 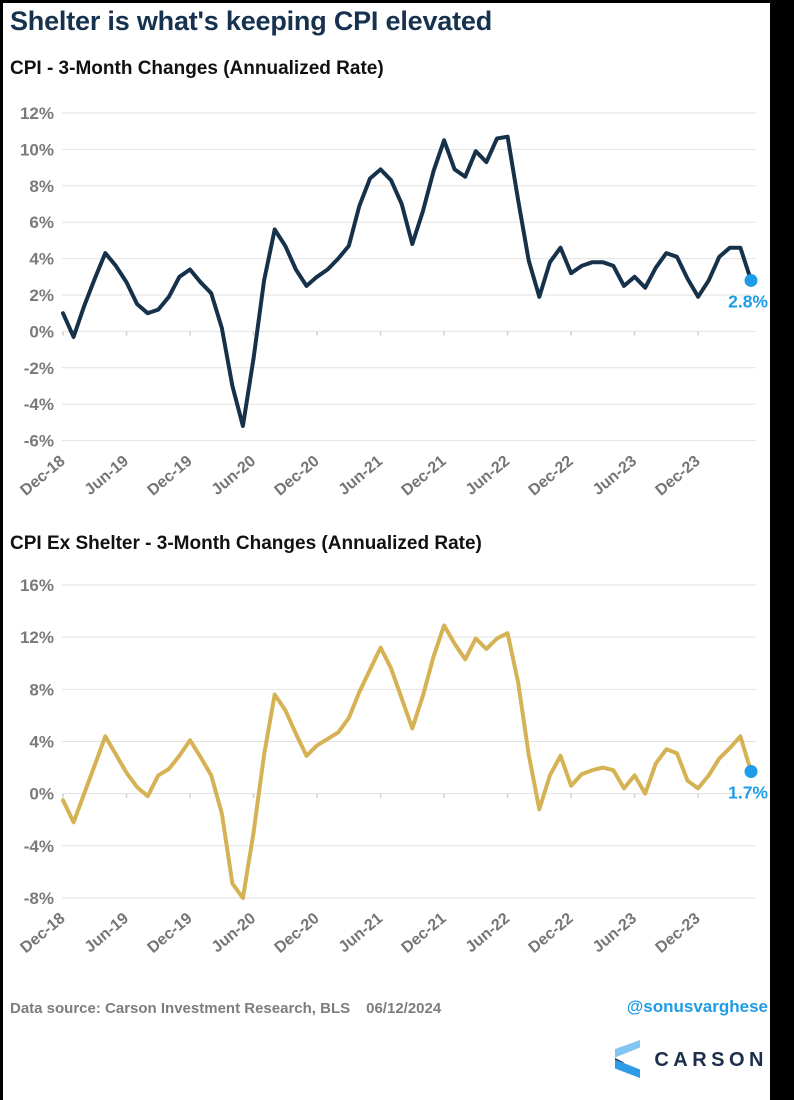 I want to click on y-axis-tick-label: -2%, so click(x=39, y=368).